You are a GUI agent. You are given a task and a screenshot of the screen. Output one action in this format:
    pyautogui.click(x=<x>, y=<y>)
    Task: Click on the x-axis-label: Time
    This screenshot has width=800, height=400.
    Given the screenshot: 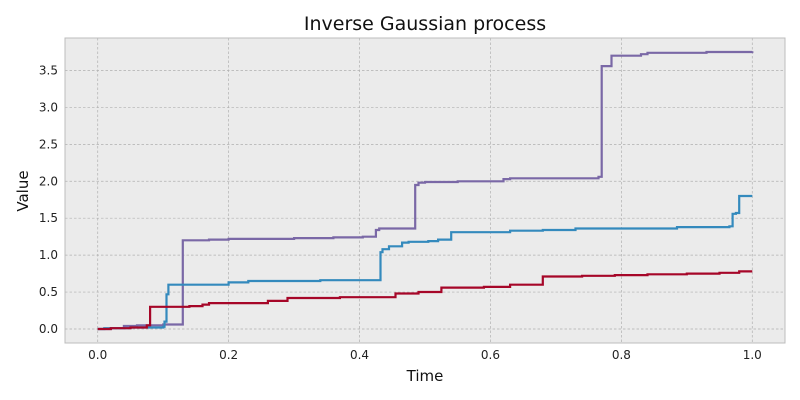 What is the action you would take?
    pyautogui.click(x=425, y=376)
    